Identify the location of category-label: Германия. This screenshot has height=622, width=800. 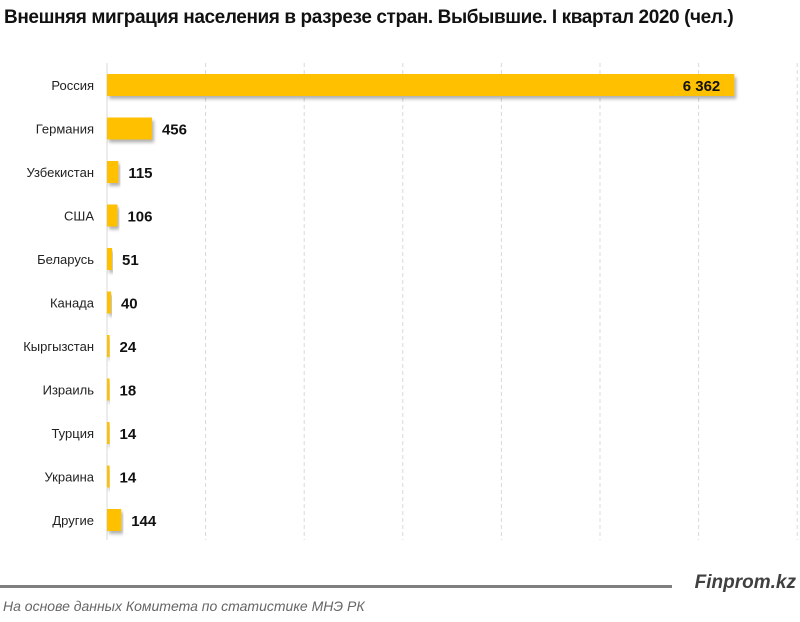
(65, 129).